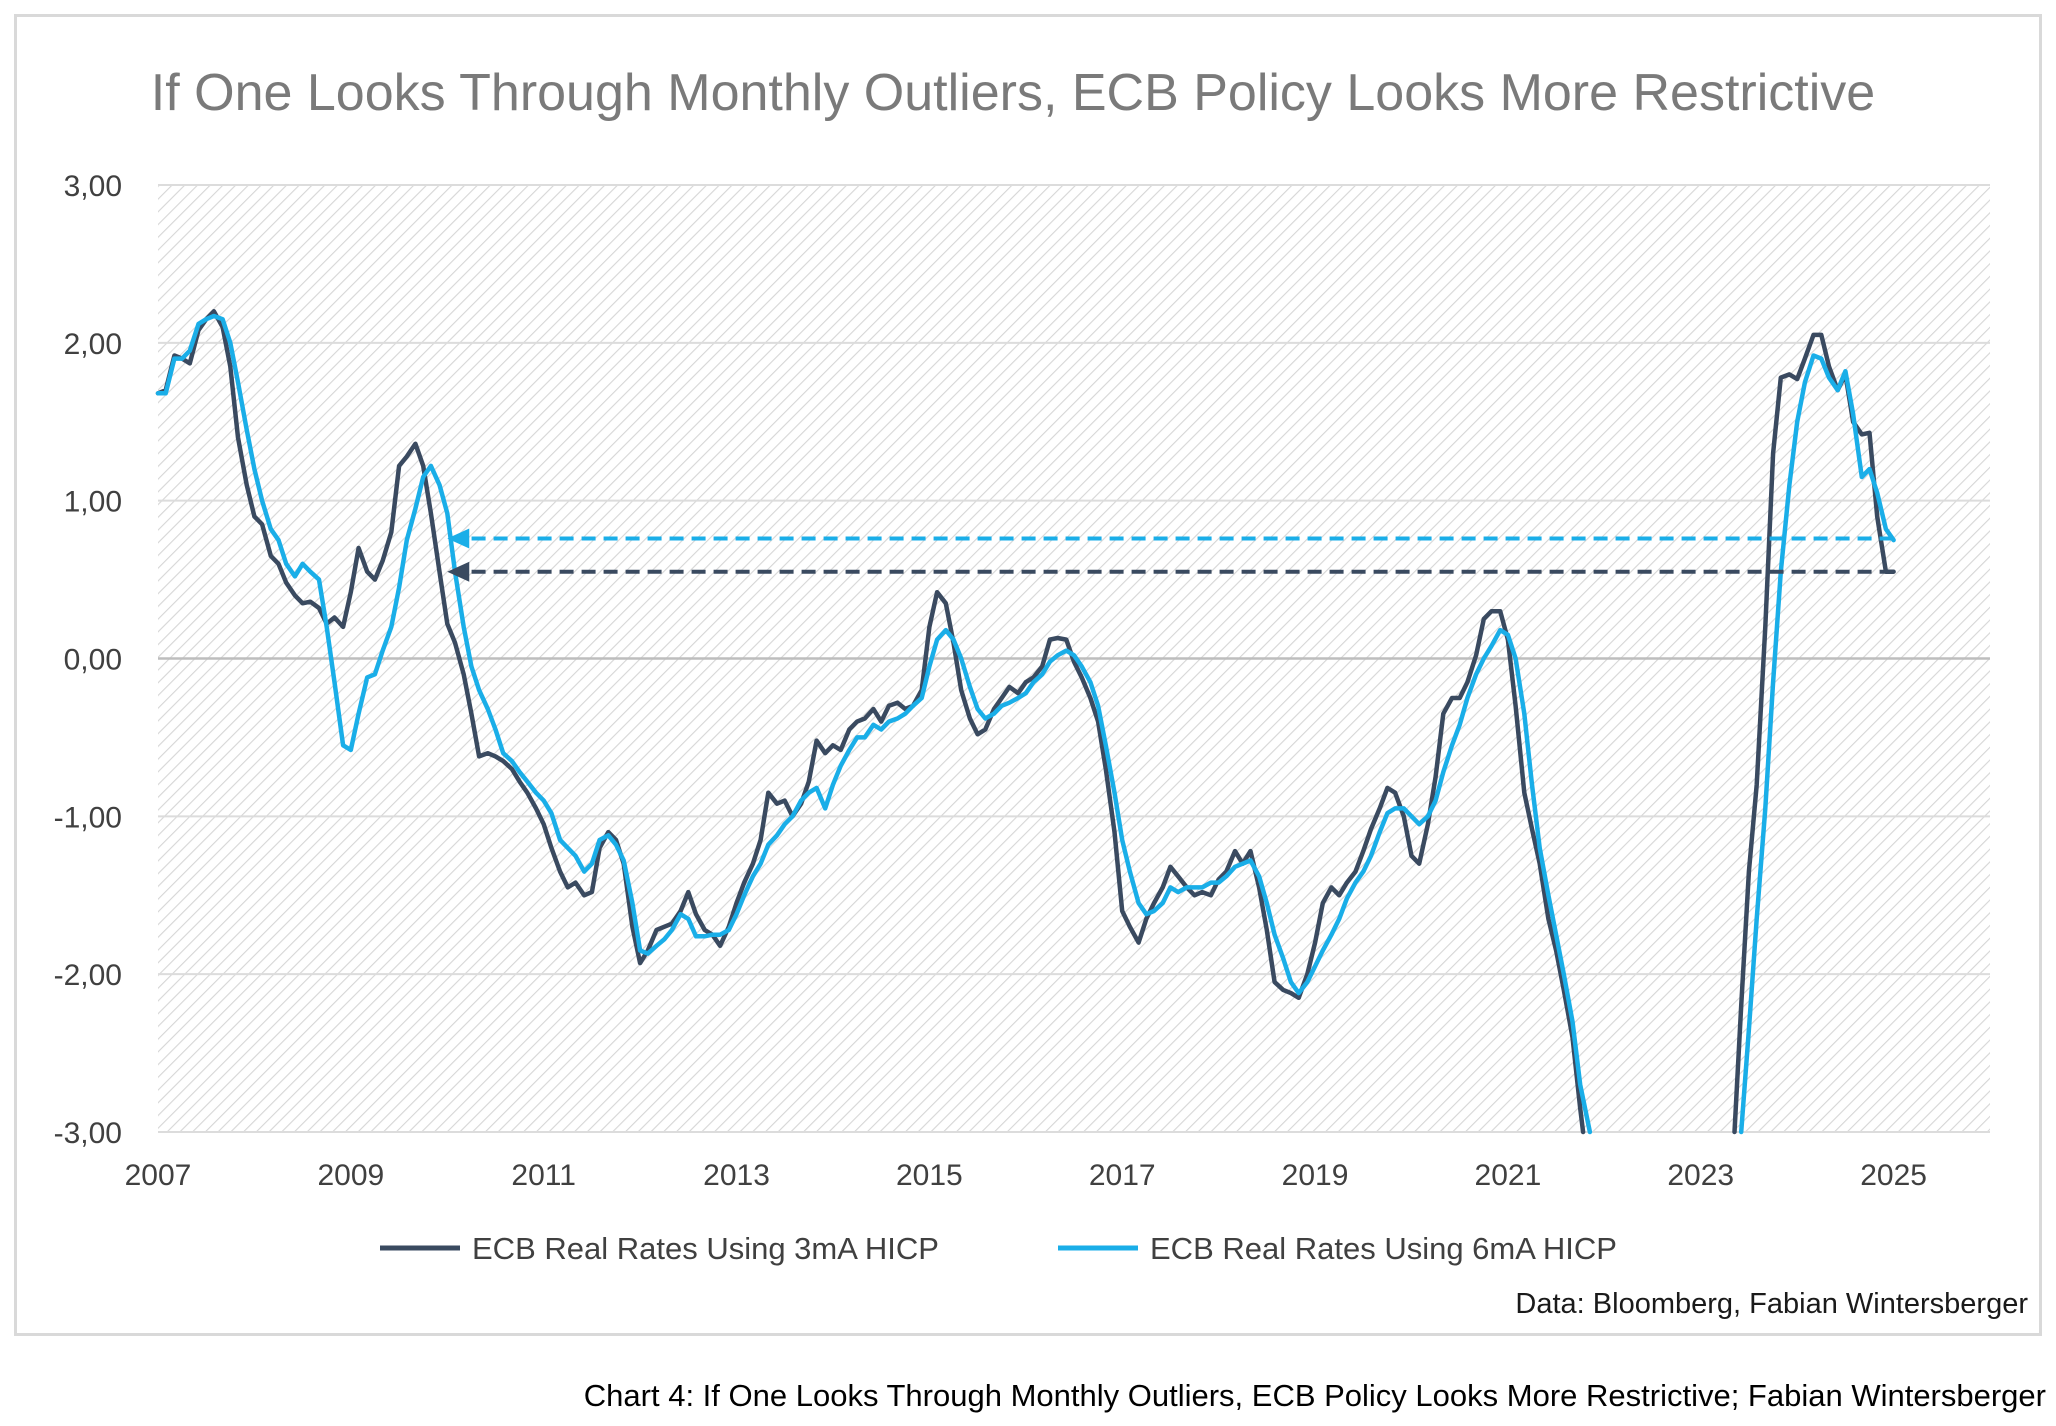 This screenshot has width=2056, height=1426. What do you see at coordinates (93, 344) in the screenshot?
I see `y-tick-label: 2,00` at bounding box center [93, 344].